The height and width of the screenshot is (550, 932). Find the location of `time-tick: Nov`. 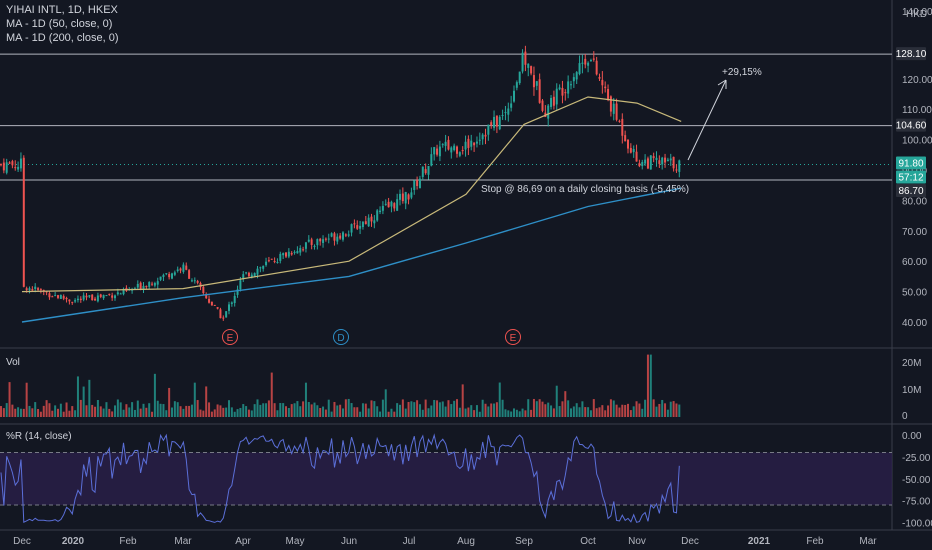

time-tick: Nov is located at coordinates (637, 541).